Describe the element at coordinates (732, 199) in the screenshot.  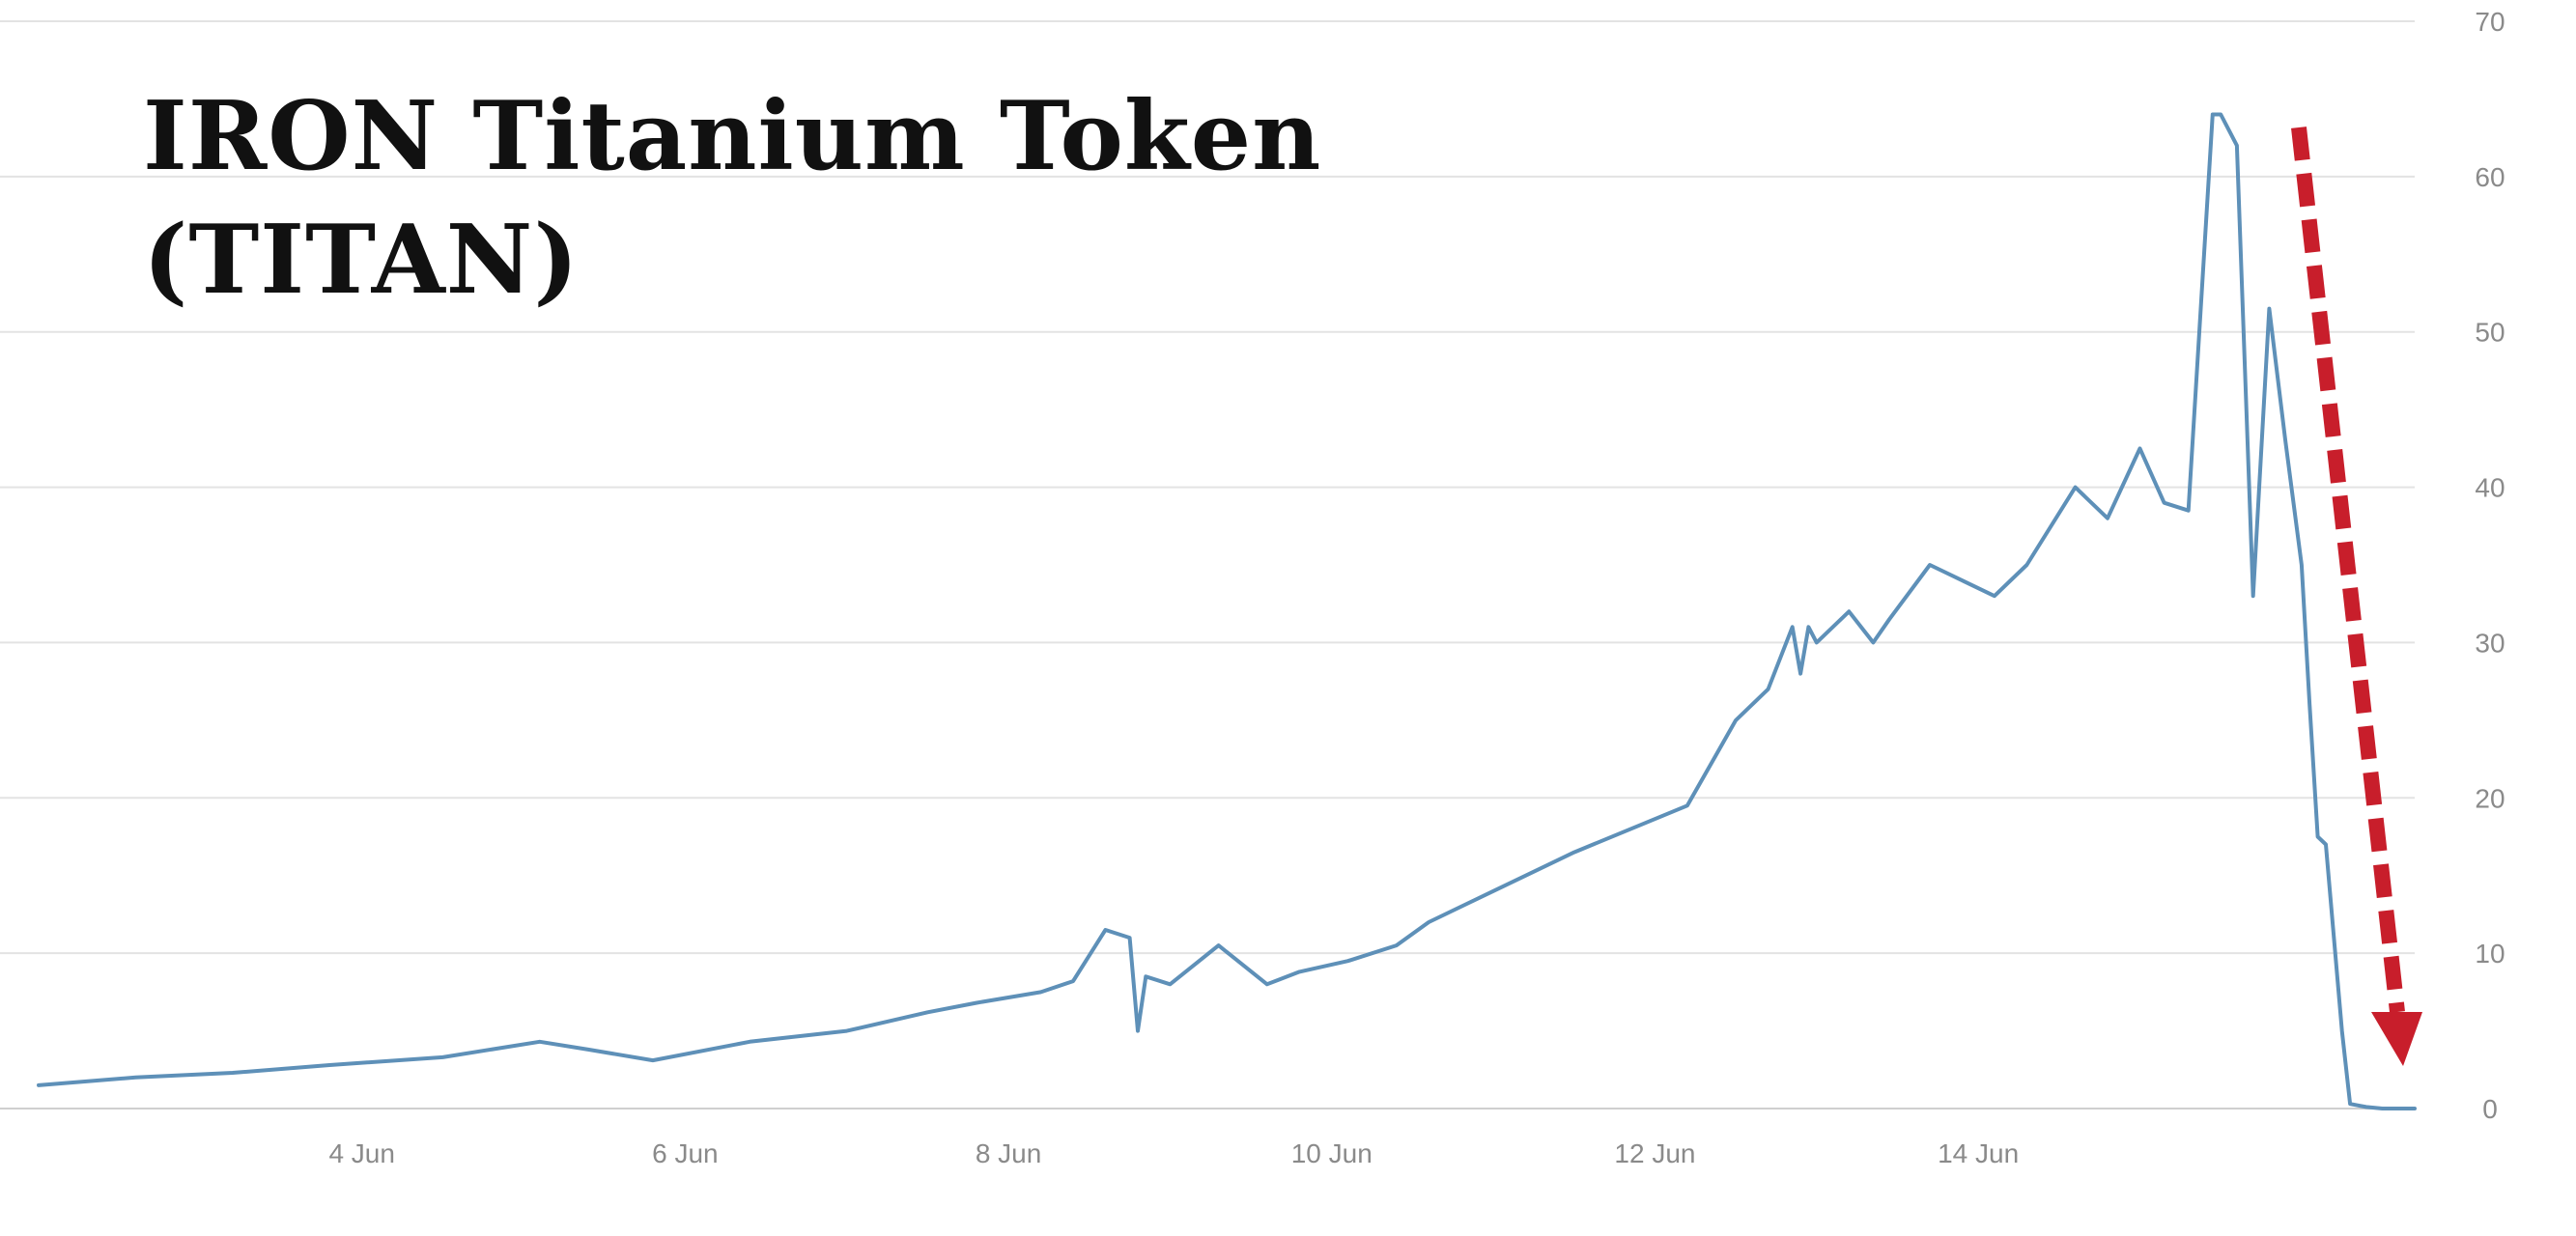
I see `chart-title: IRON Titanium Token (TITAN)` at that location.